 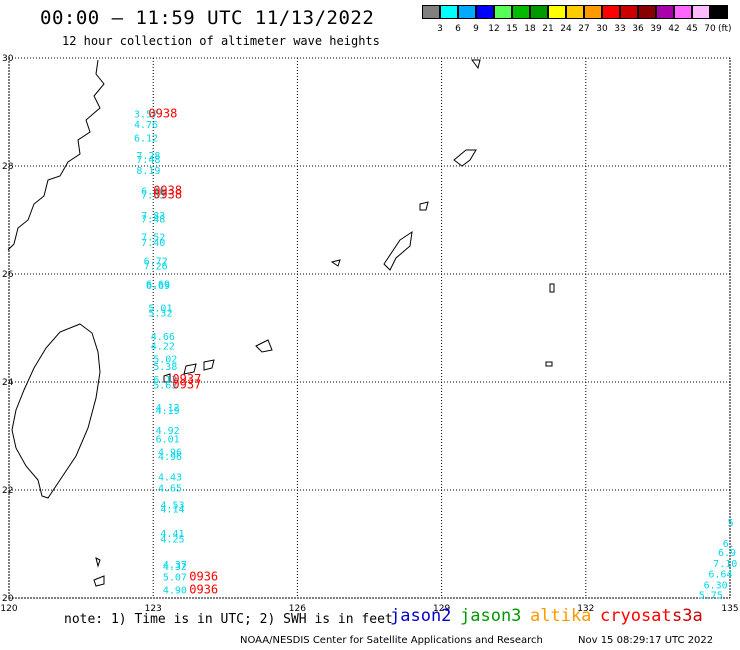 I want to click on swh-label: 7.28, so click(x=148, y=156).